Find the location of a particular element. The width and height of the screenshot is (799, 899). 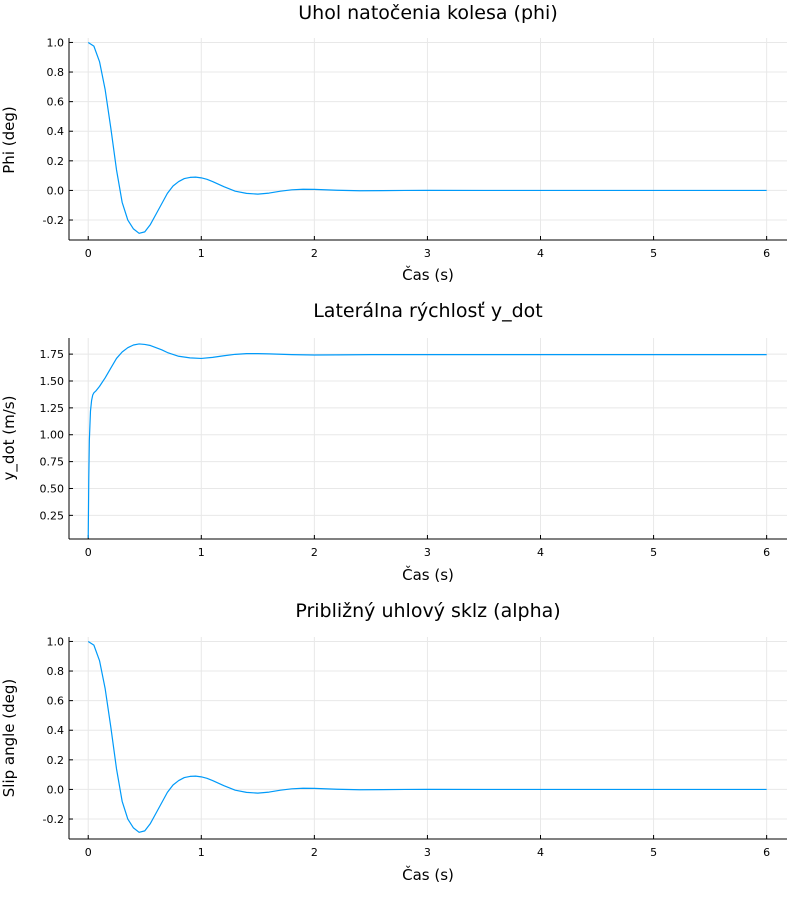

y-tick-label-phi-0: -0.2 is located at coordinates (53, 220).